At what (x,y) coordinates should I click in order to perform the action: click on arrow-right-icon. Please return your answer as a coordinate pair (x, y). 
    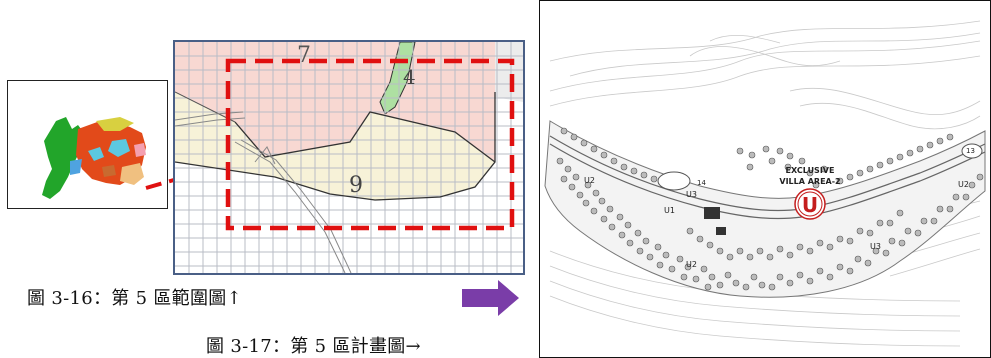
    Looking at the image, I should click on (490, 298).